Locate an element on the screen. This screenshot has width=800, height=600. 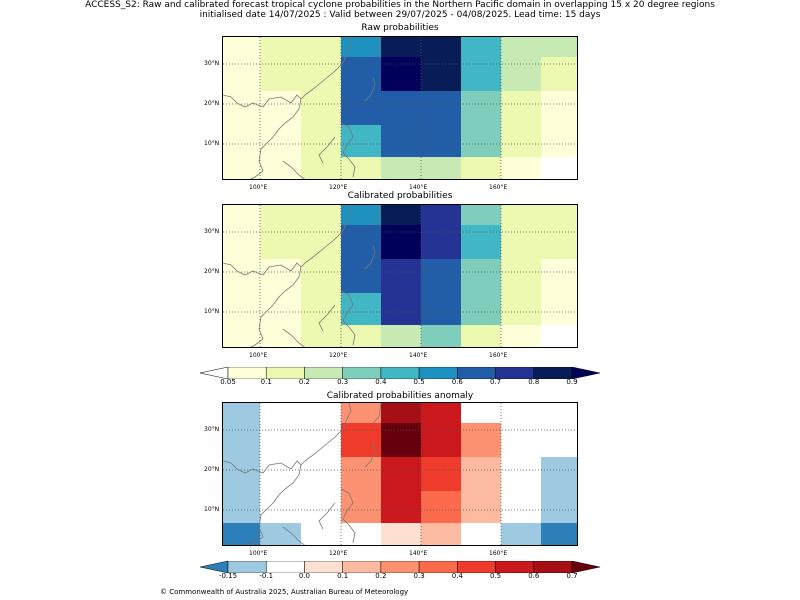
lat-tick-label: 10°N is located at coordinates (212, 311).